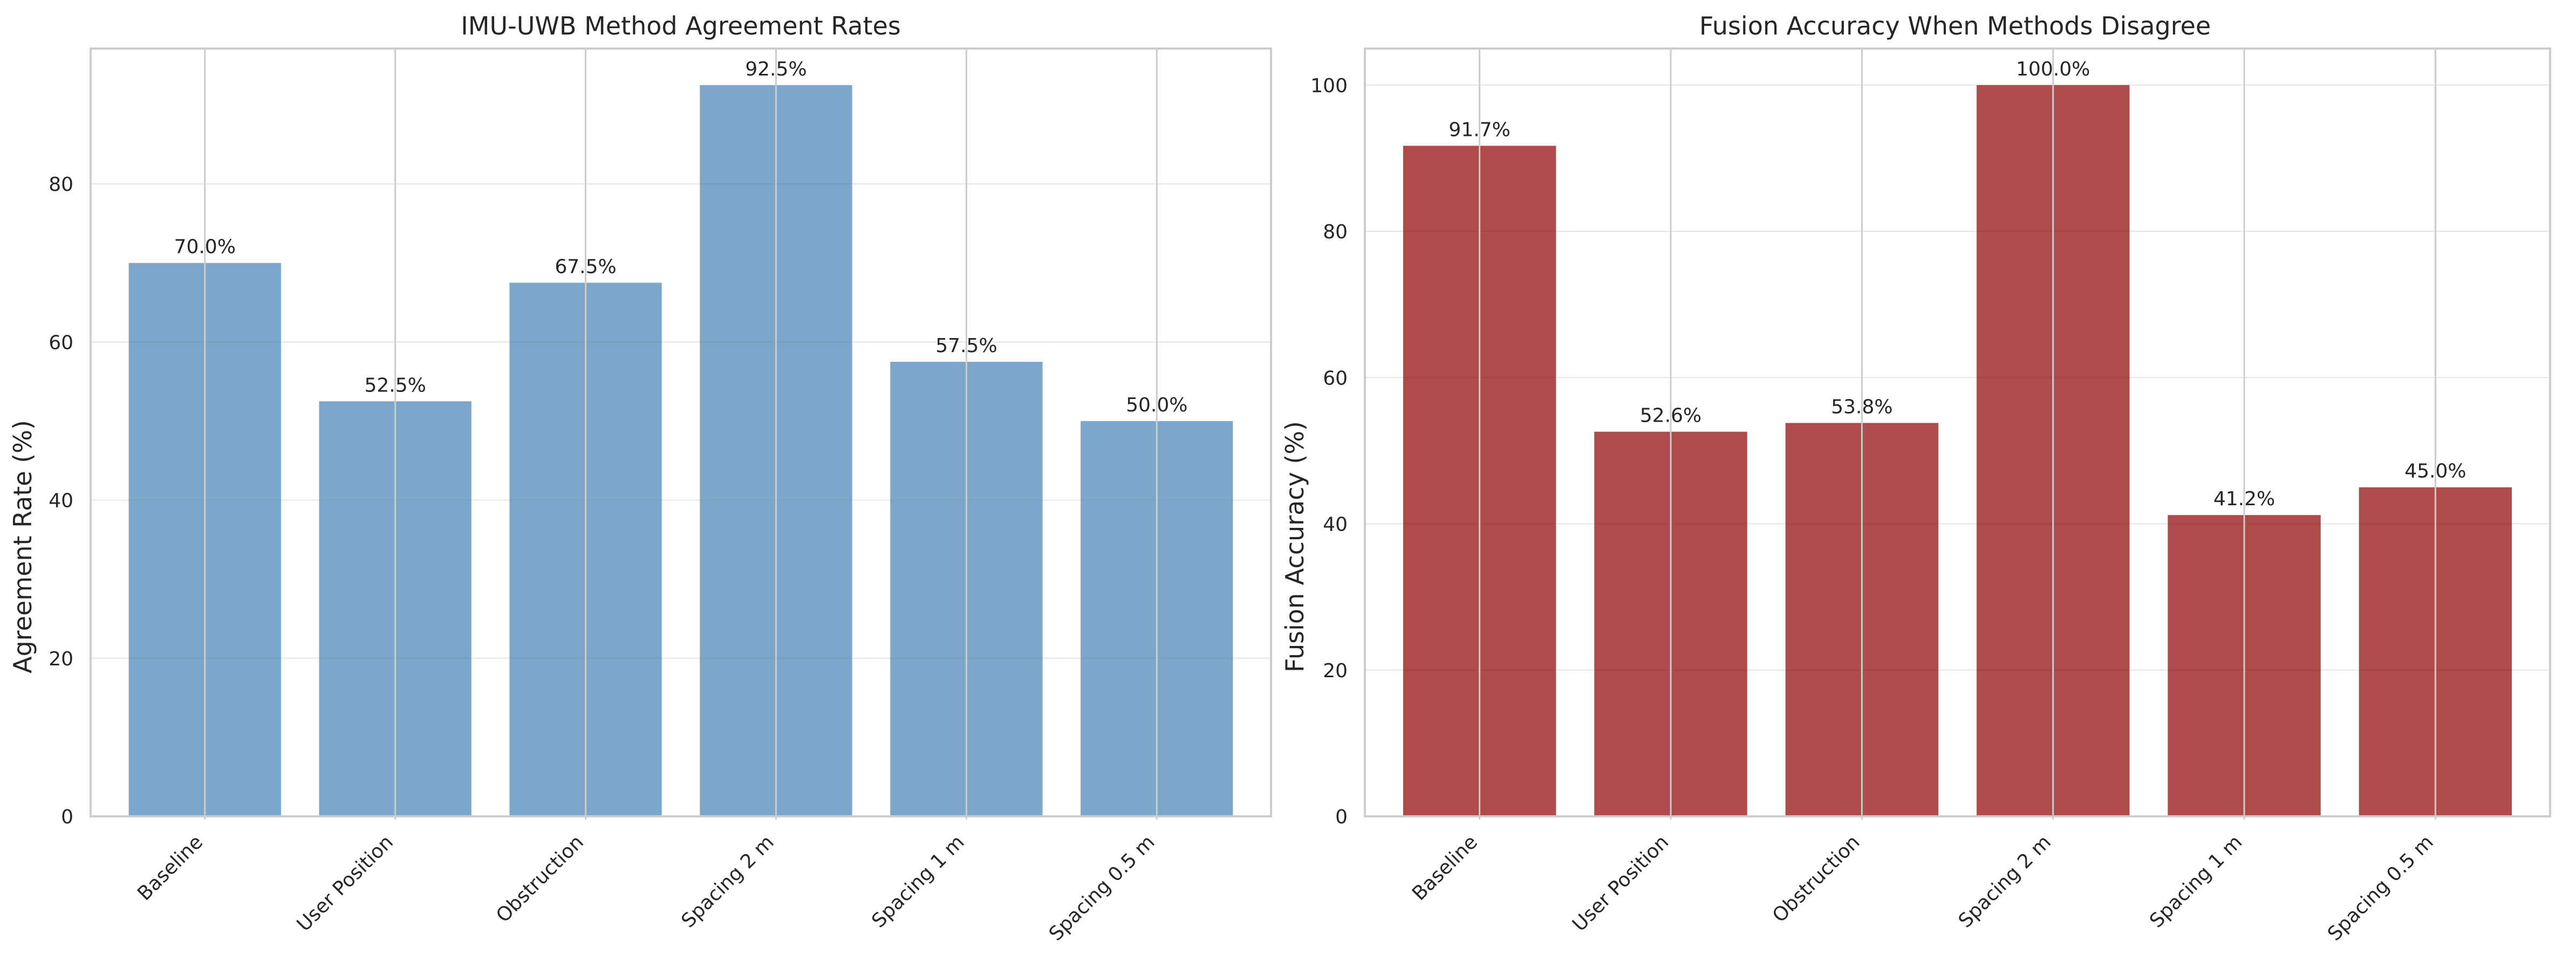  Describe the element at coordinates (395, 385) in the screenshot. I see `data-label: 52.5%` at that location.